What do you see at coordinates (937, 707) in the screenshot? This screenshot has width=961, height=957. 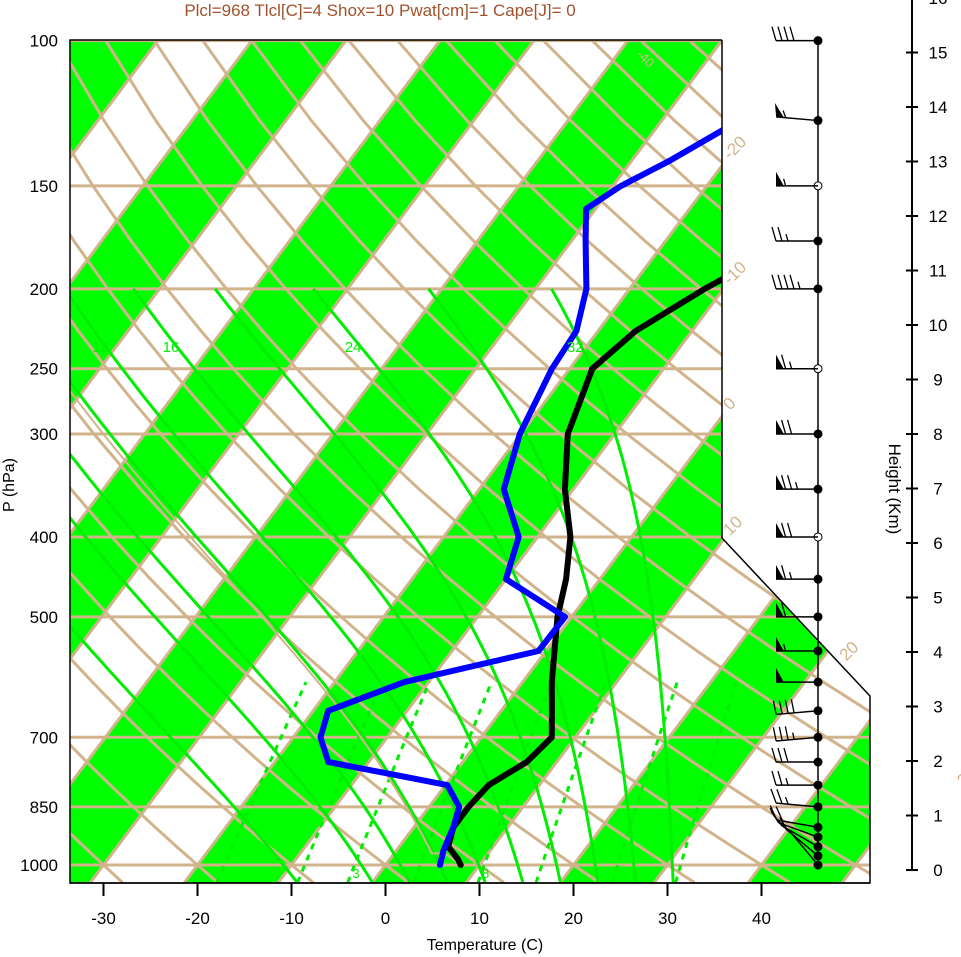 I see `height-tick-label: 3` at bounding box center [937, 707].